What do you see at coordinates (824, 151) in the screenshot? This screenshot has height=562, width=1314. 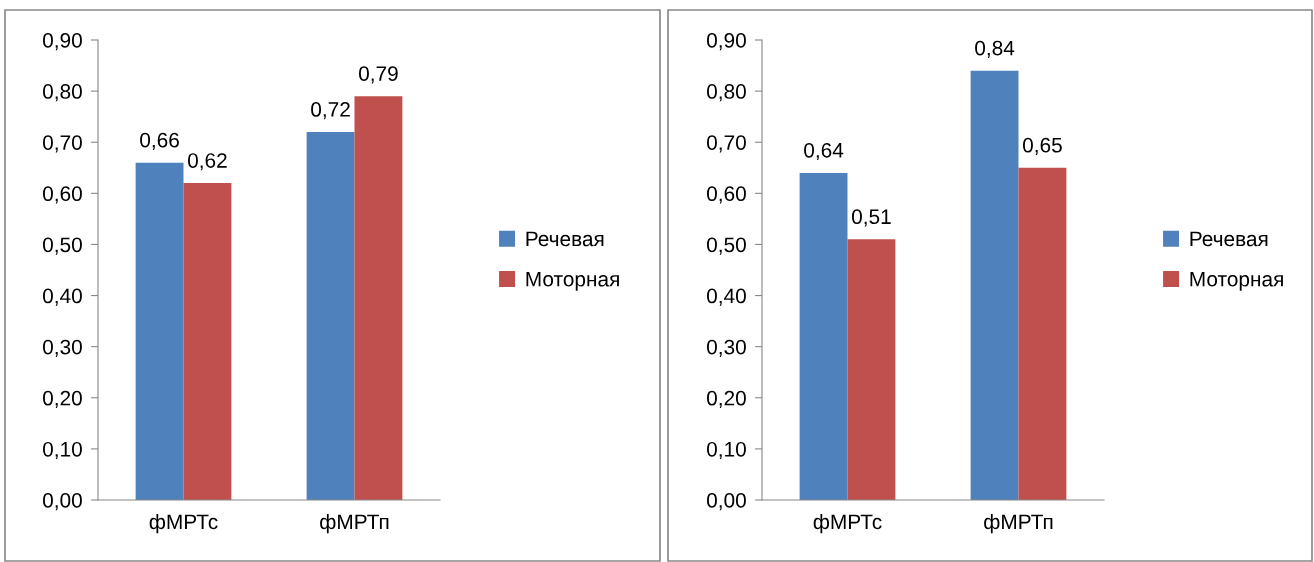 I see `data-label: 0,64` at bounding box center [824, 151].